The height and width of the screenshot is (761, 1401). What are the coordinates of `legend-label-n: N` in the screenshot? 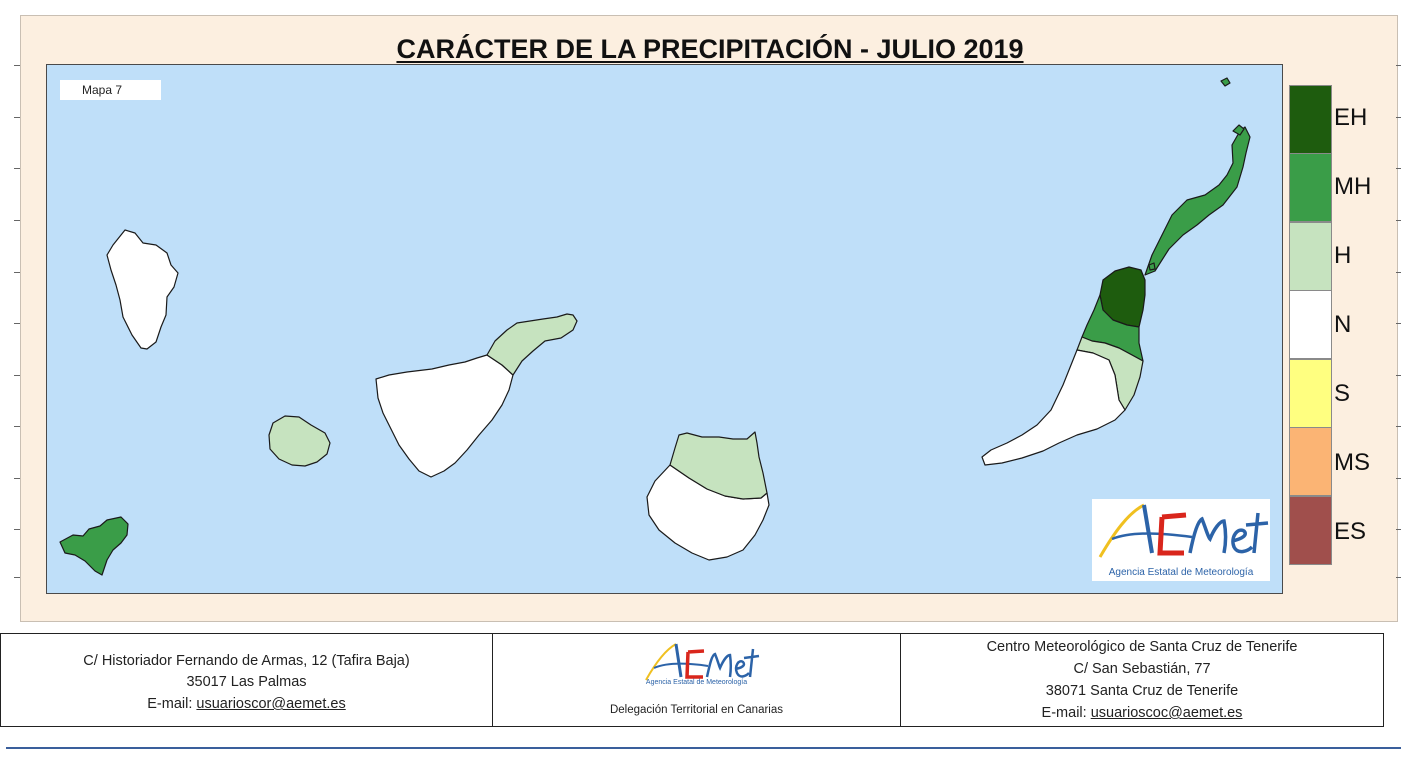 It's located at (1343, 324).